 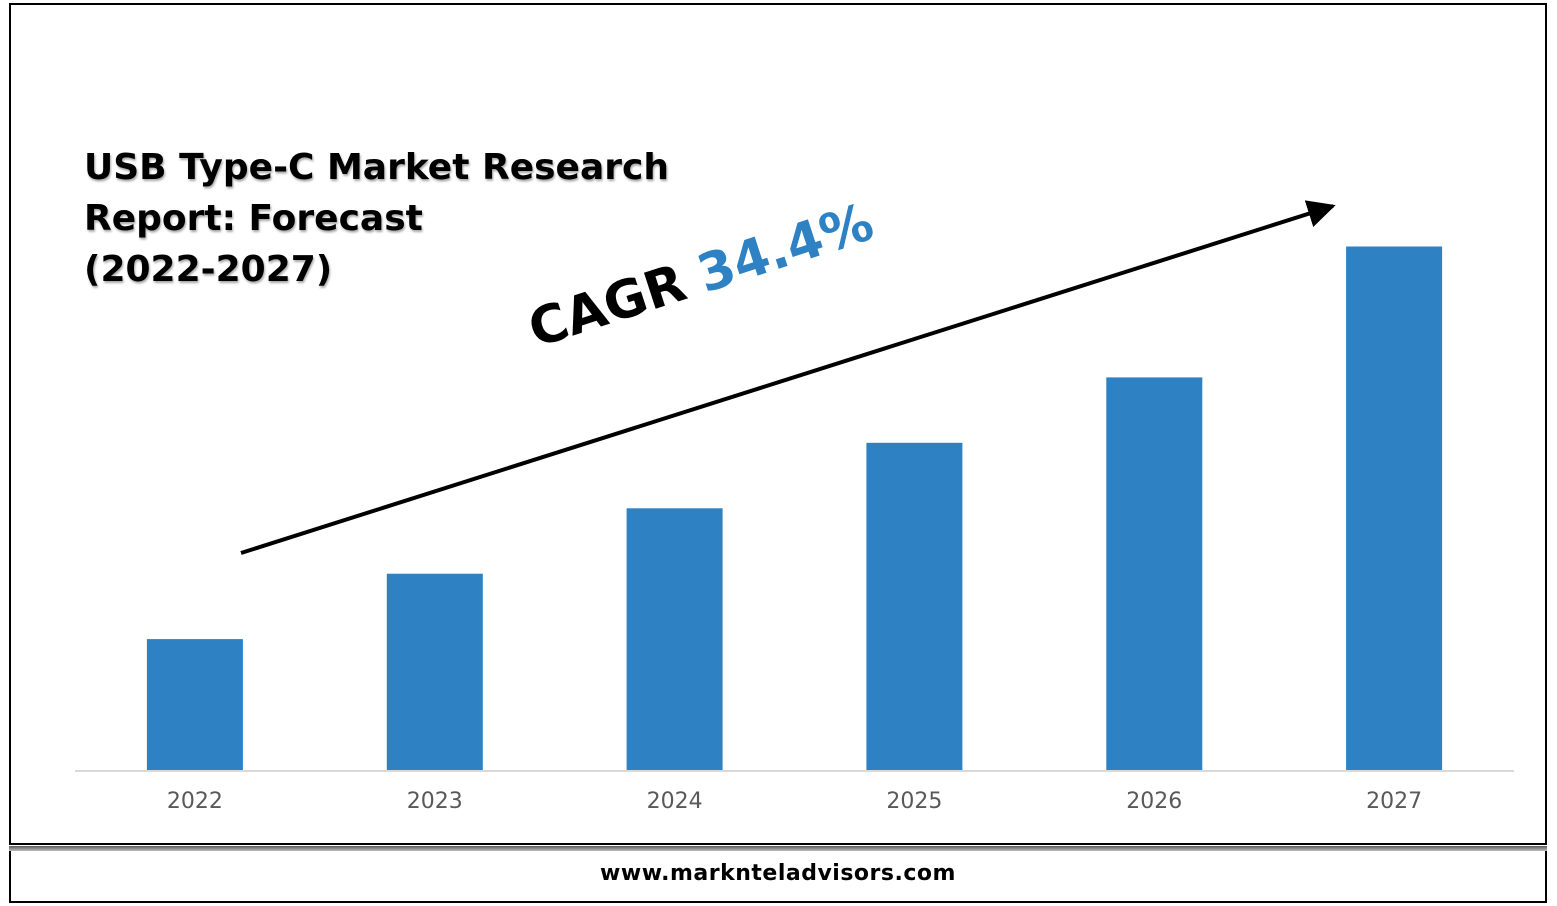 I want to click on footer-divider, so click(x=778, y=848).